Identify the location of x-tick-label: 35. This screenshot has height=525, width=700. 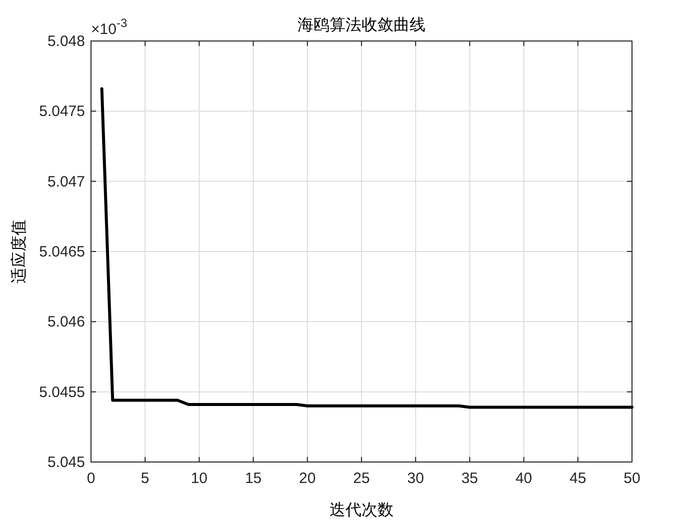
(469, 478).